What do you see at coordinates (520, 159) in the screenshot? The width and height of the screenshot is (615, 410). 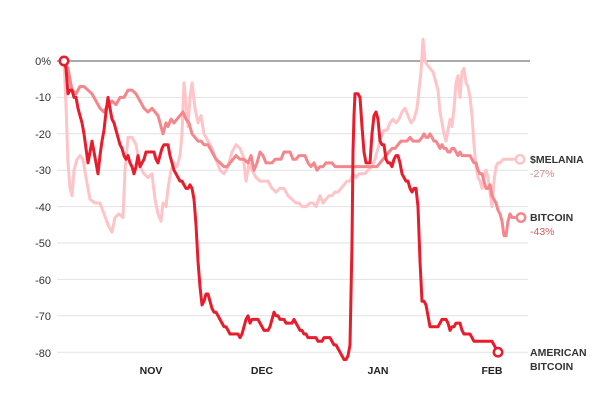 I see `melania-end-marker` at bounding box center [520, 159].